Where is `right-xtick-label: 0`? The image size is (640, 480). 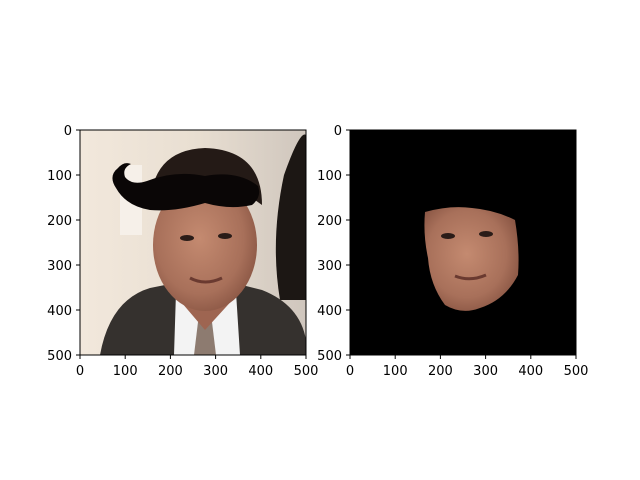 right-xtick-label: 0 is located at coordinates (350, 371).